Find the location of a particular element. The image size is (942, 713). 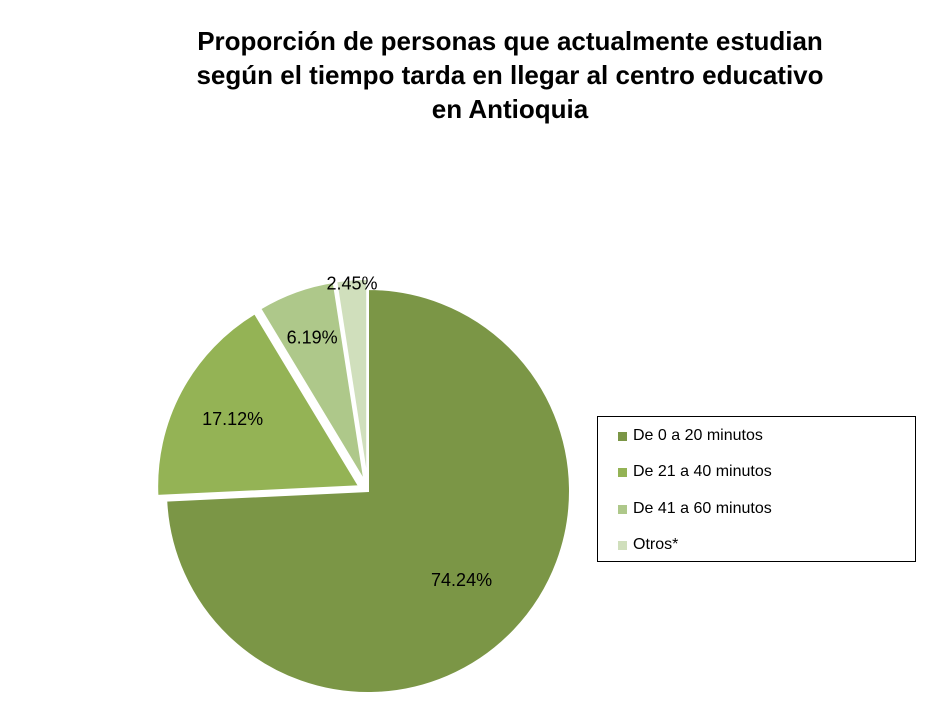

legend-item: Otros* is located at coordinates (648, 545).